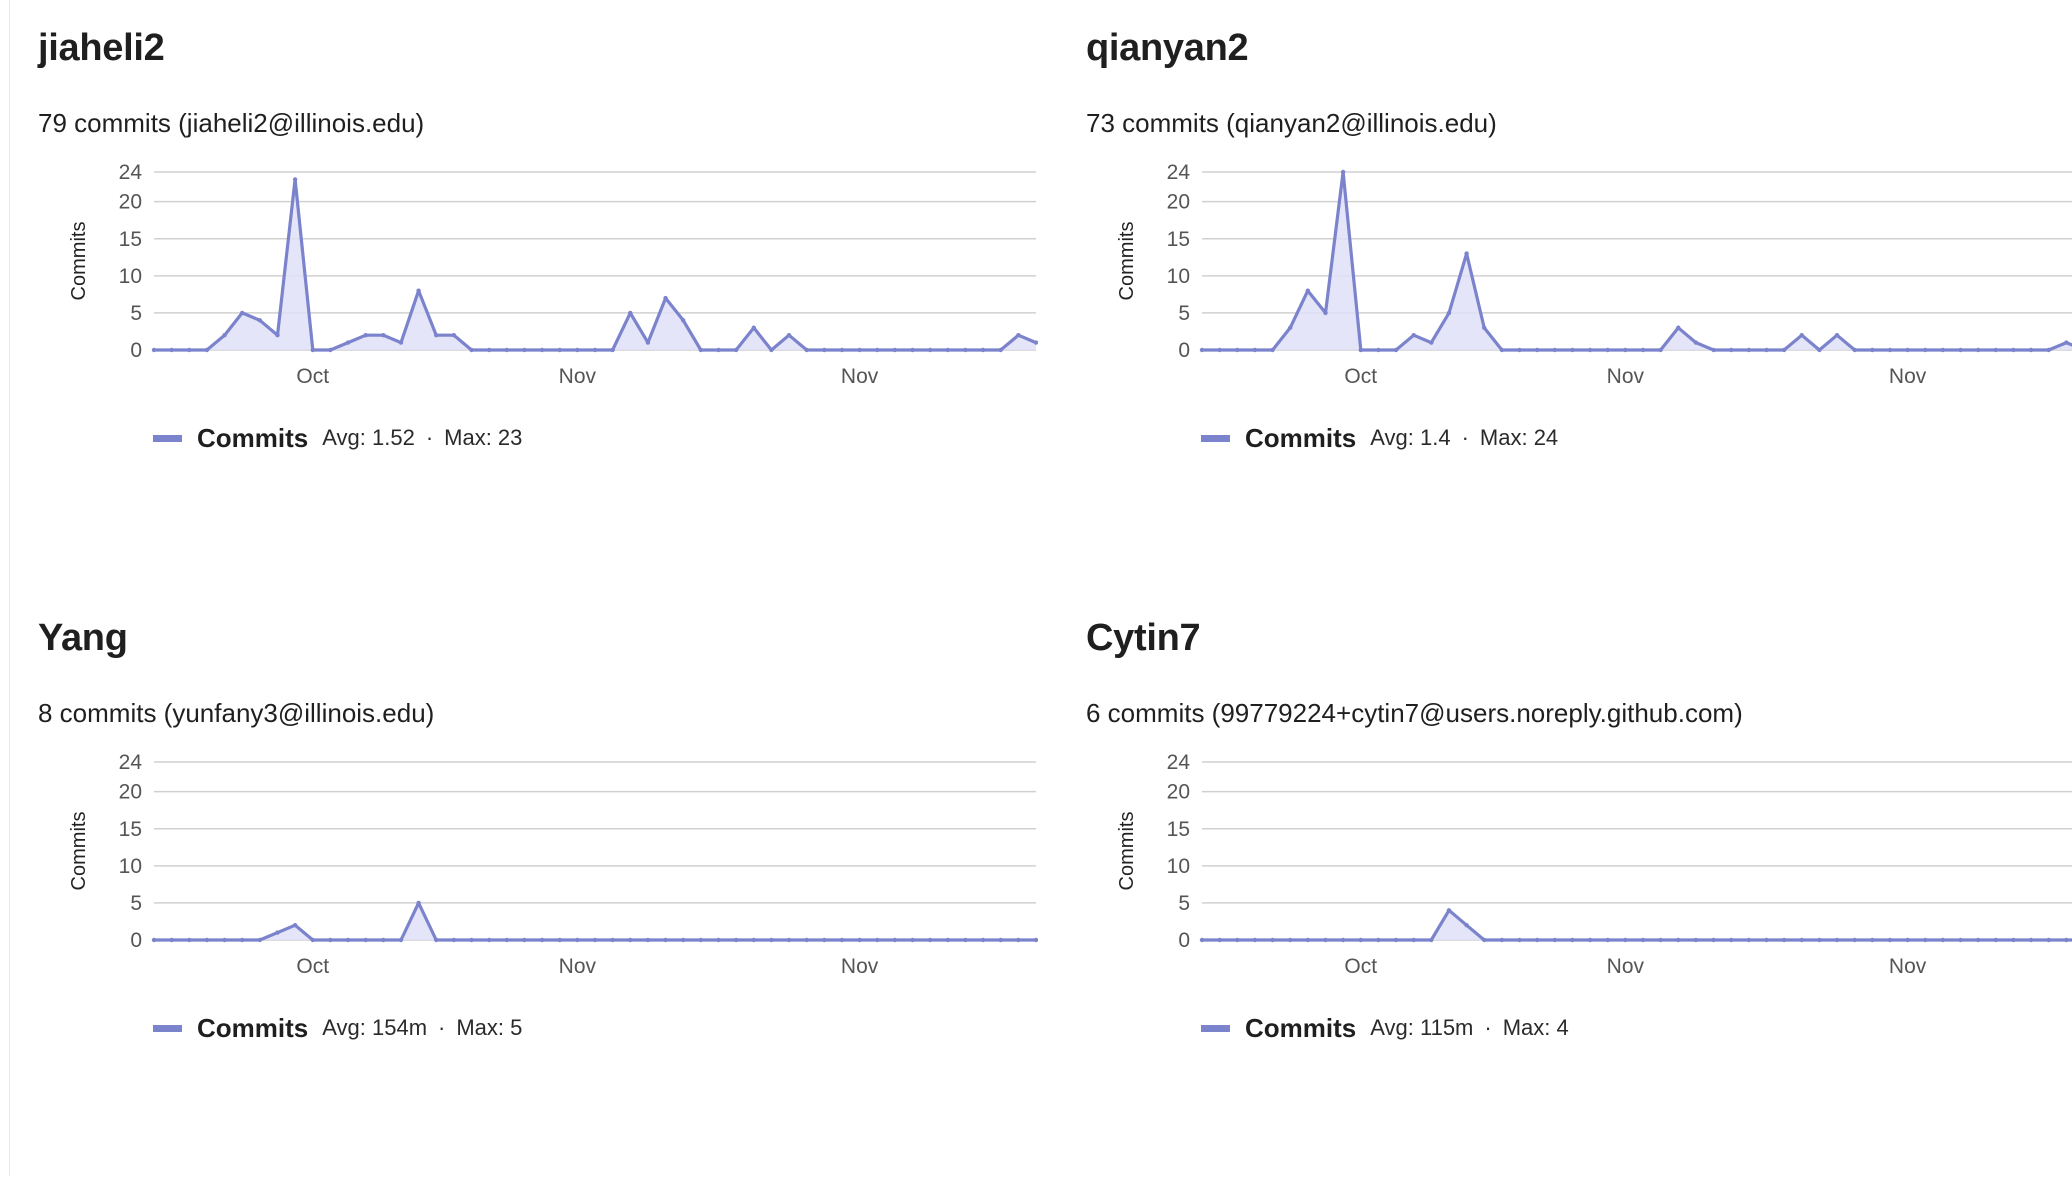  I want to click on contributor-name: Cytin7, so click(1143, 638).